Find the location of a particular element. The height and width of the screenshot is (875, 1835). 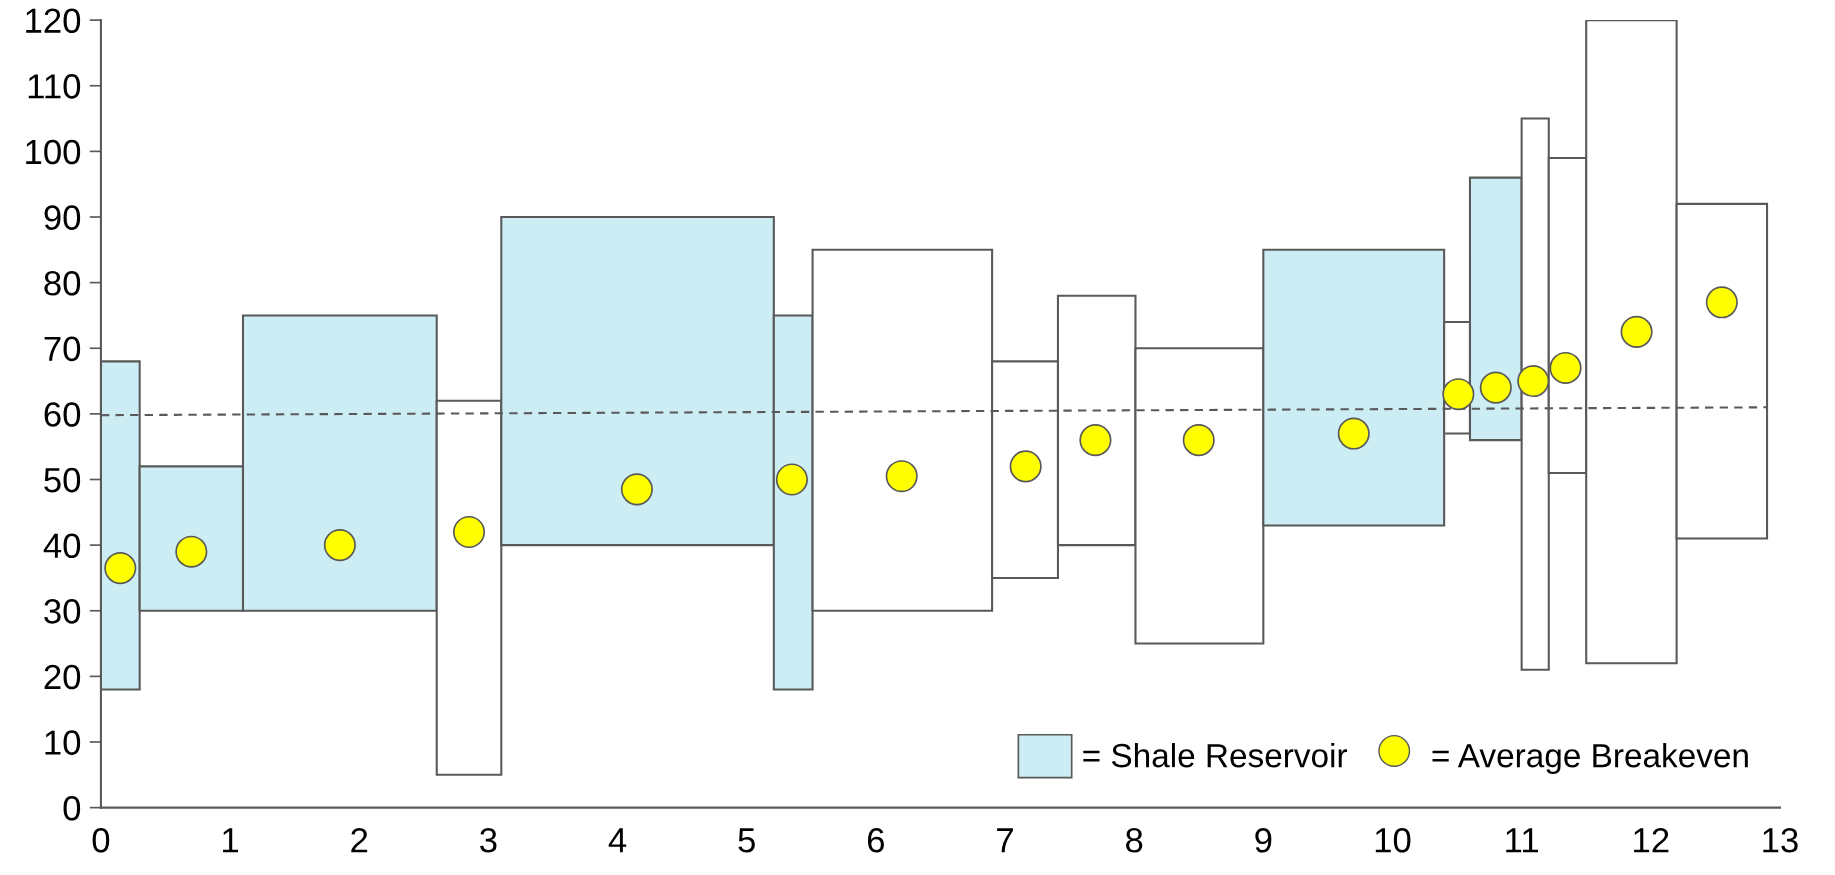

y-tick-label: 100 is located at coordinates (53, 152).